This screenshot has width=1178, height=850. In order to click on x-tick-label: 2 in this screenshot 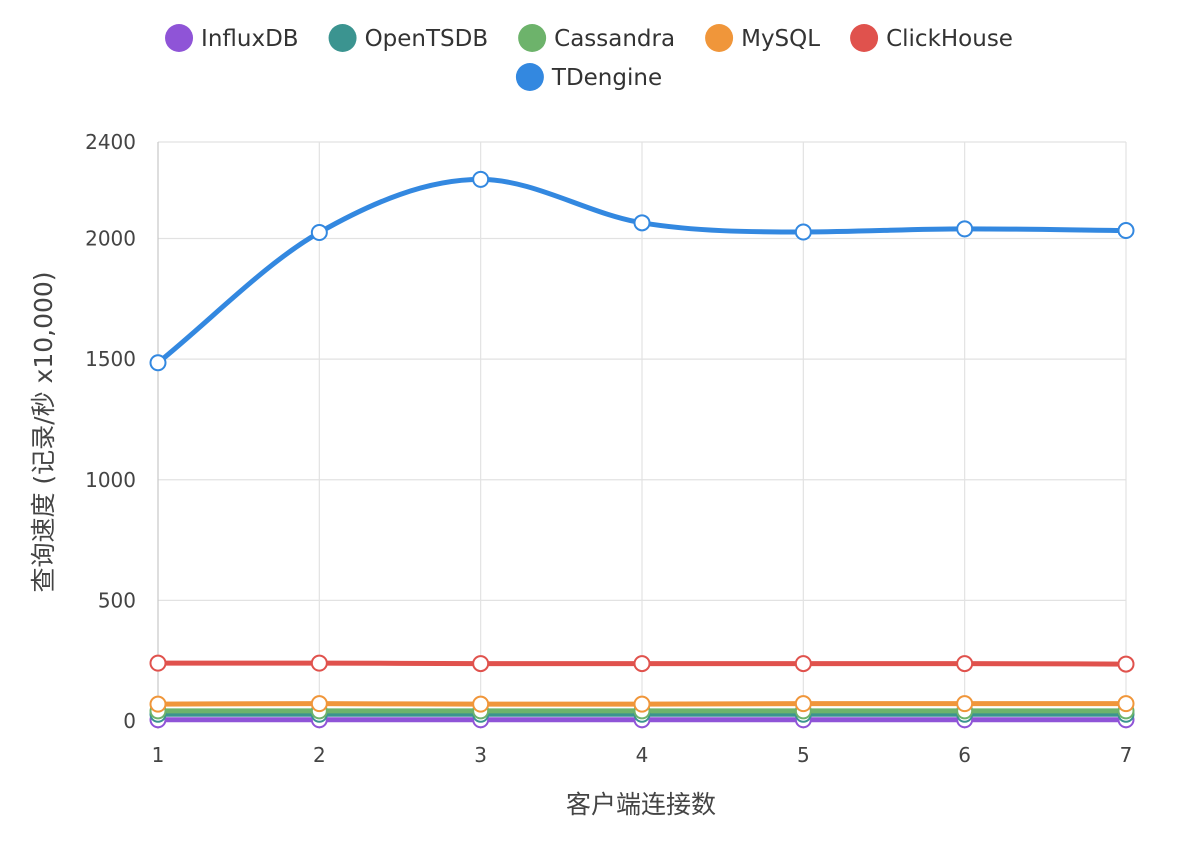, I will do `click(319, 755)`.